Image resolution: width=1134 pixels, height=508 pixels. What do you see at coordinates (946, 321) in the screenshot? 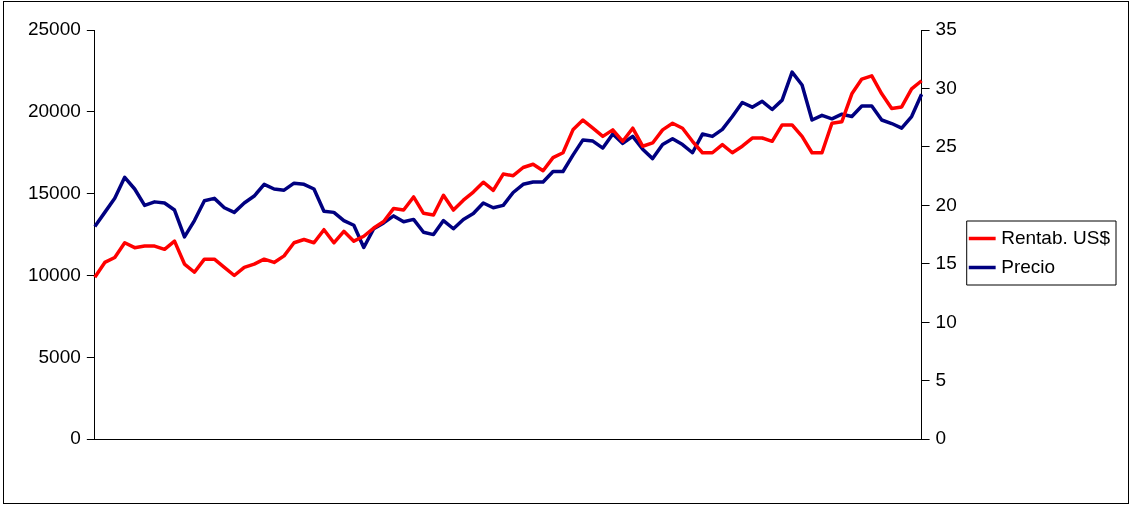
I see `y2-tick-label: 10` at bounding box center [946, 321].